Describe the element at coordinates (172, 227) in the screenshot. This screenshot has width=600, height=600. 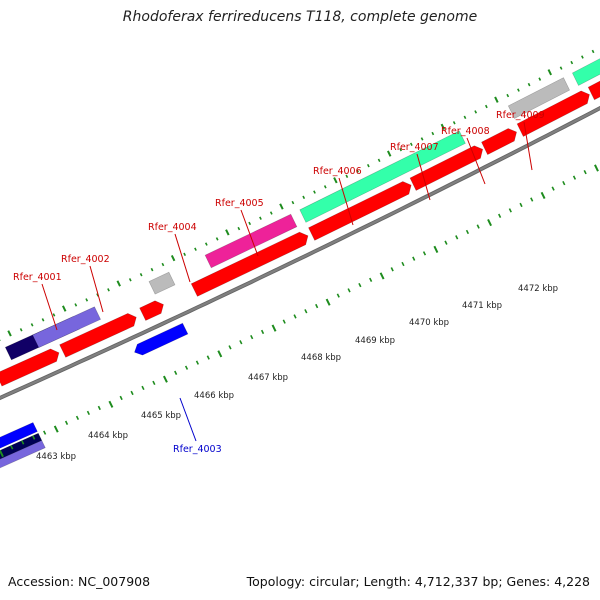
I see `gene-label: Rfer_4004` at that location.